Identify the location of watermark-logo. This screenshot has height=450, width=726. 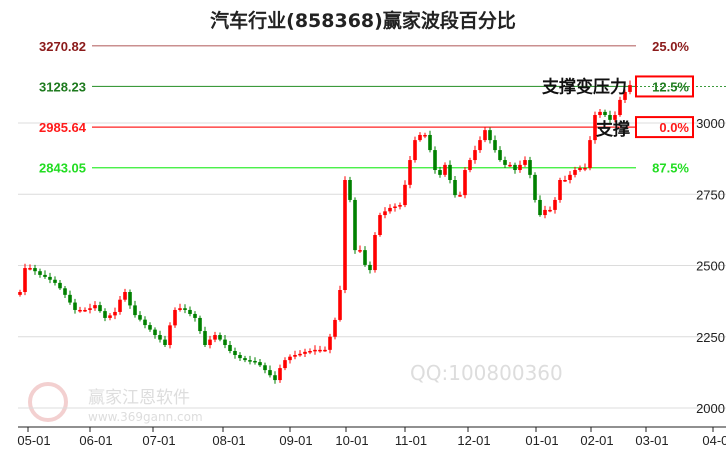
(48, 402).